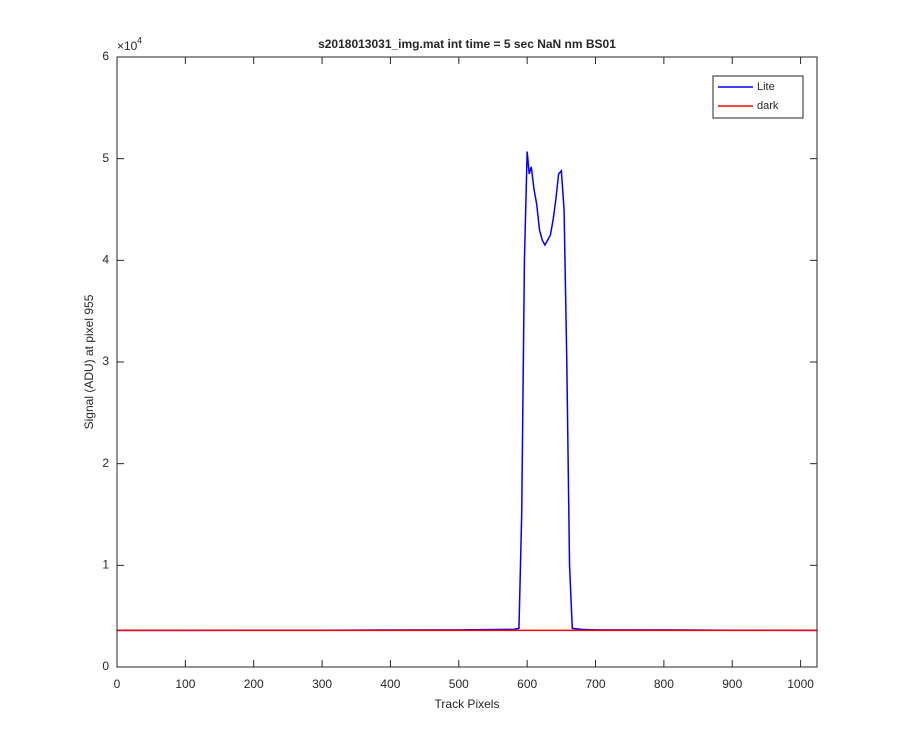  I want to click on x-tick-label: 900, so click(732, 684).